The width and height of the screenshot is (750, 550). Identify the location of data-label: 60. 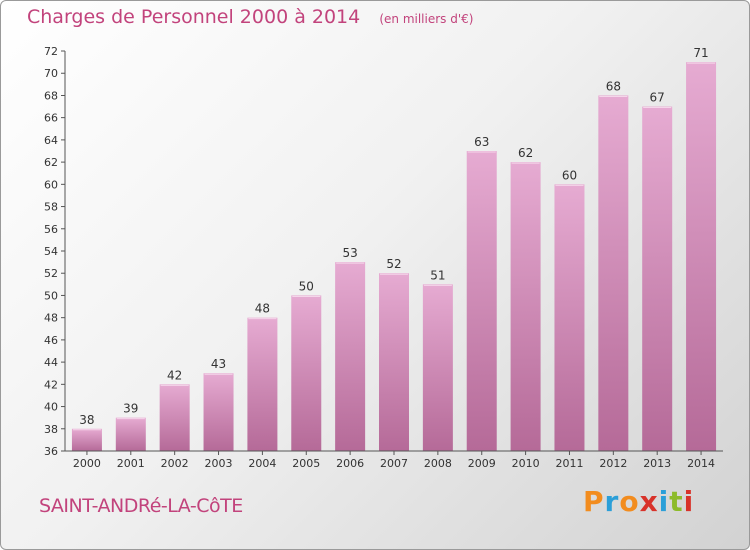
(569, 175).